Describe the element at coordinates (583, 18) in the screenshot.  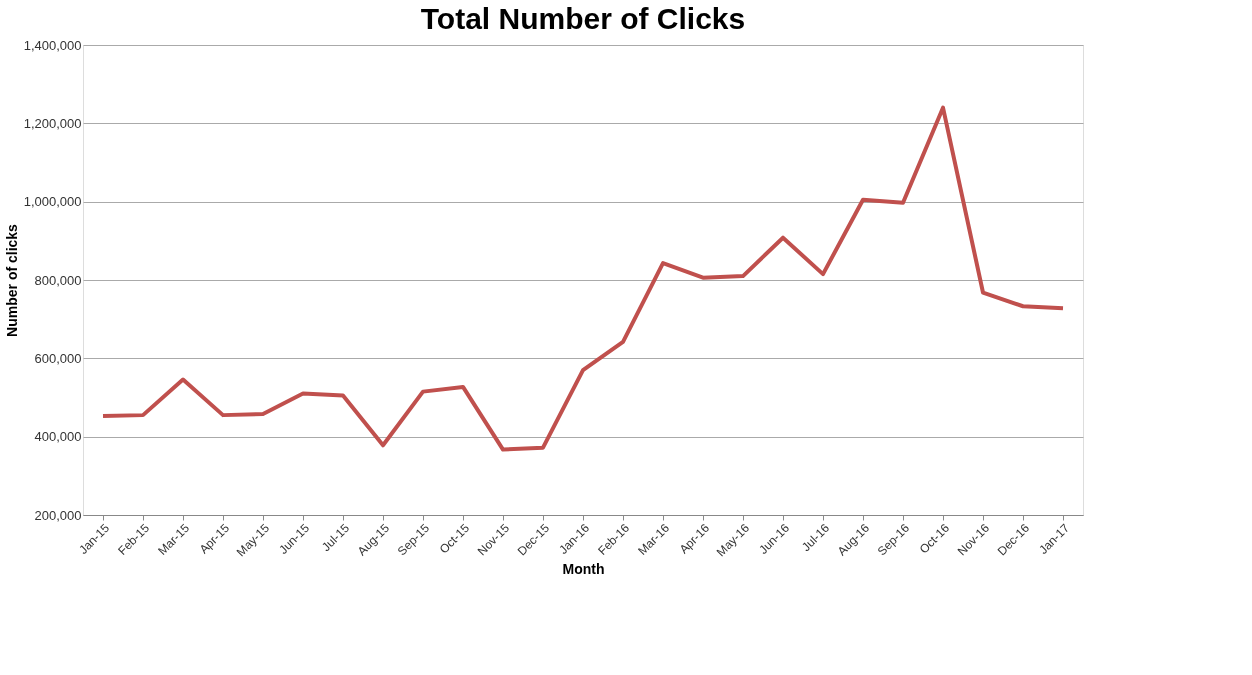
I see `chart-title: Total Number of Clicks` at that location.